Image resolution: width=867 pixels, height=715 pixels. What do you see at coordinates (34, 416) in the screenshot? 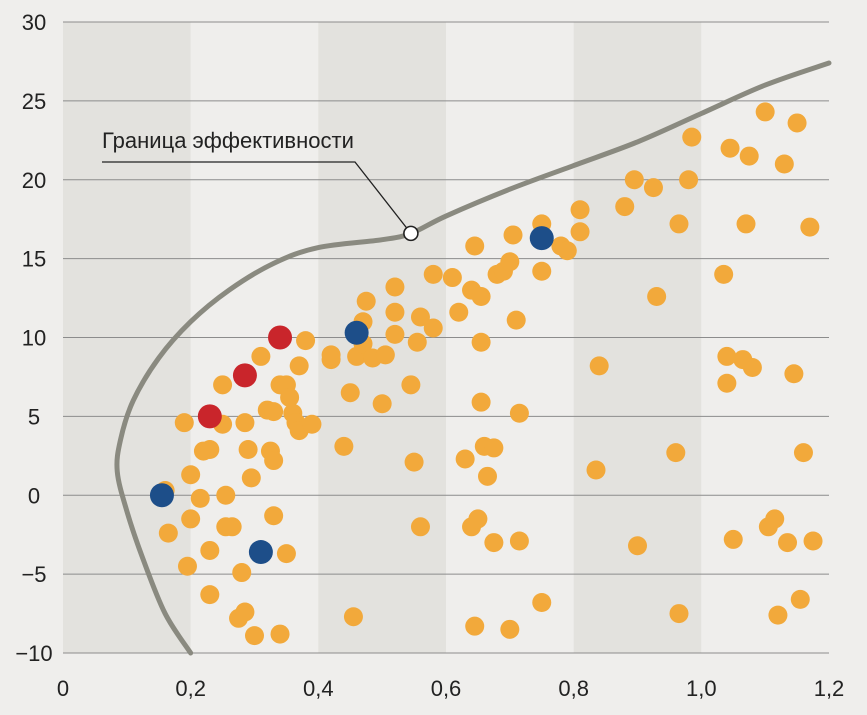
I see `y-tick-label: 5` at bounding box center [34, 416].